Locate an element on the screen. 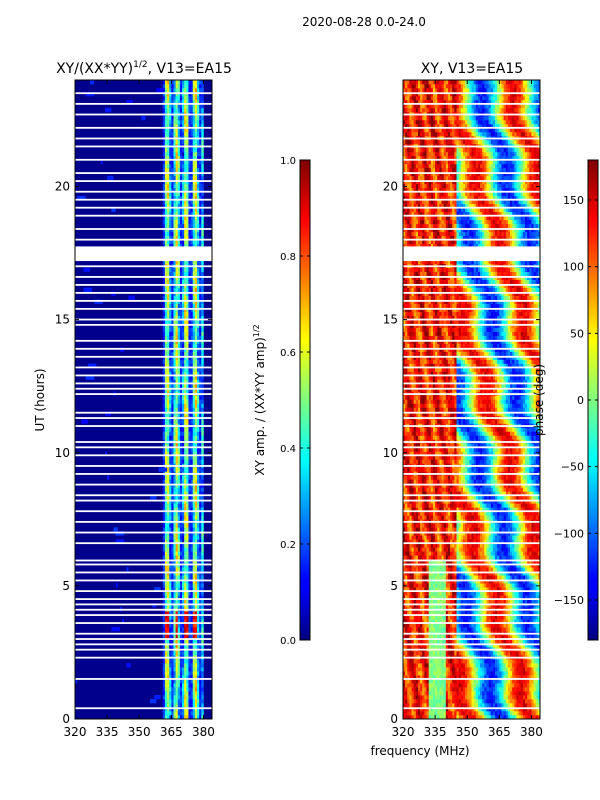  y-tick-label: 20 is located at coordinates (62, 187).